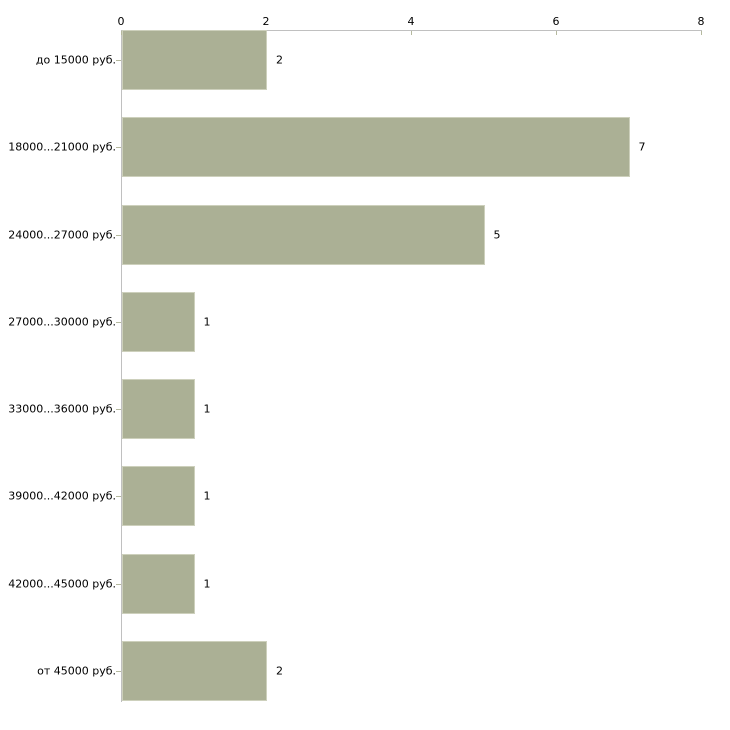 Image resolution: width=730 pixels, height=730 pixels. What do you see at coordinates (701, 21) in the screenshot?
I see `x-tick-label: 8` at bounding box center [701, 21].